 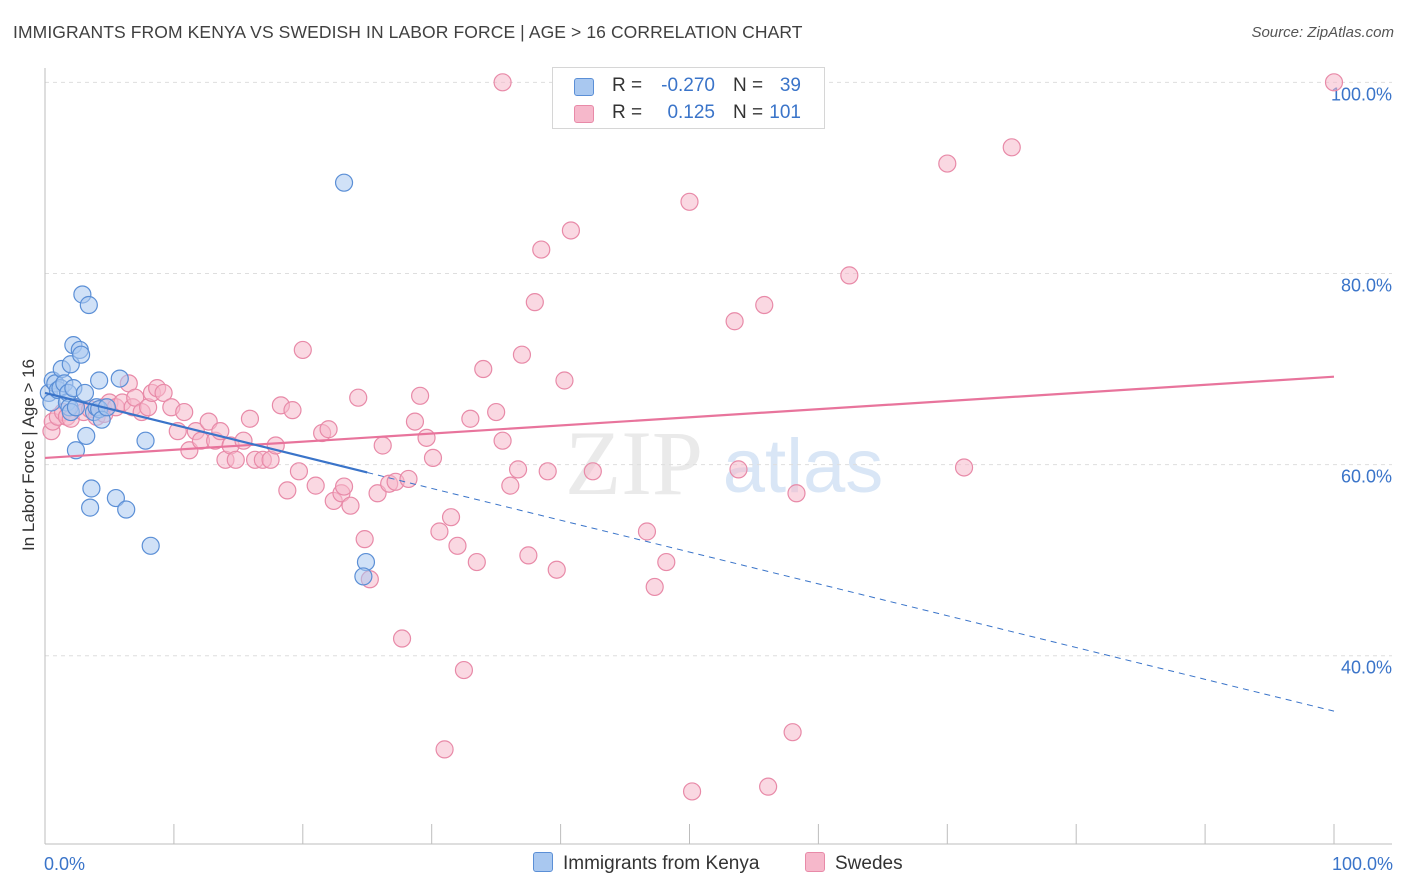 What do you see at coordinates (206, 432) in the screenshot?
I see `kenya-trendline-solid` at bounding box center [206, 432].